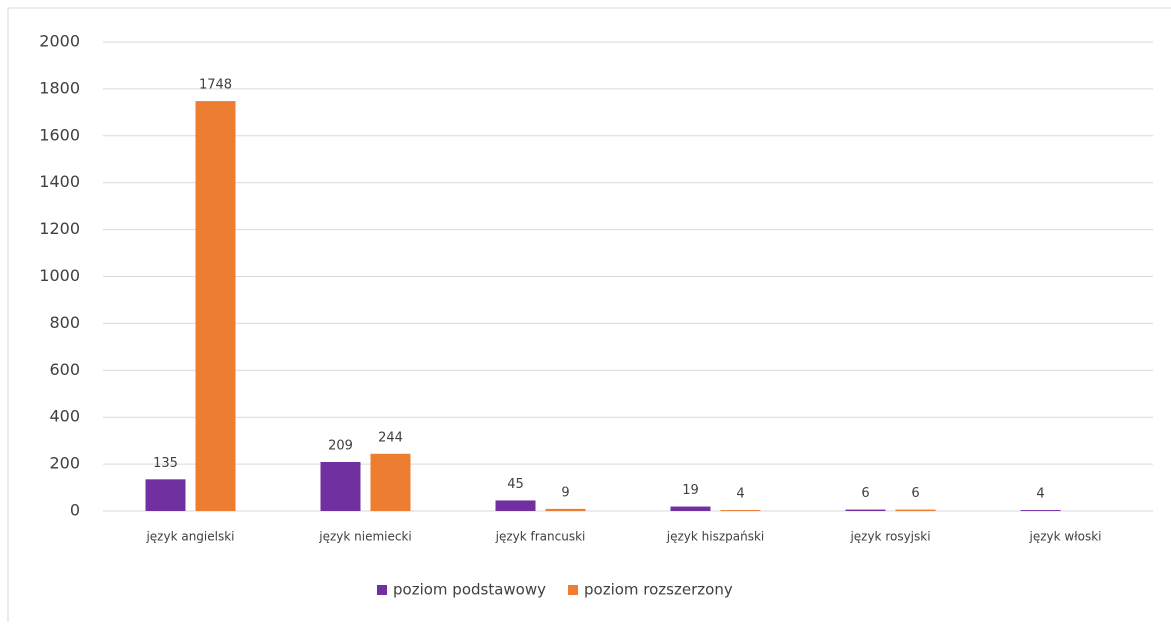 This screenshot has height=626, width=1171. What do you see at coordinates (59, 228) in the screenshot?
I see `y-tick-label: 1200` at bounding box center [59, 228].